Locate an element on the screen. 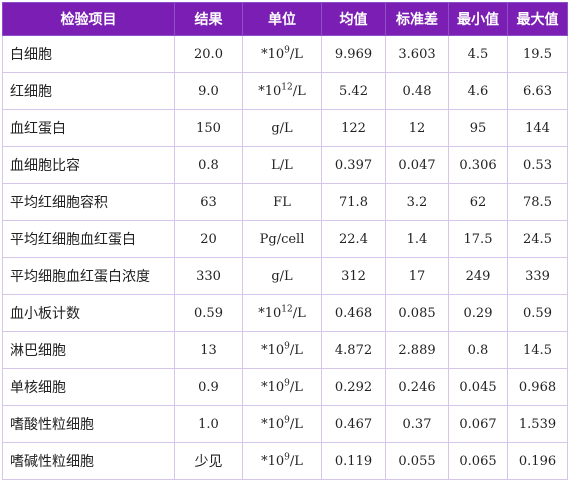 The width and height of the screenshot is (569, 483). cell-result: 13 is located at coordinates (208, 350).